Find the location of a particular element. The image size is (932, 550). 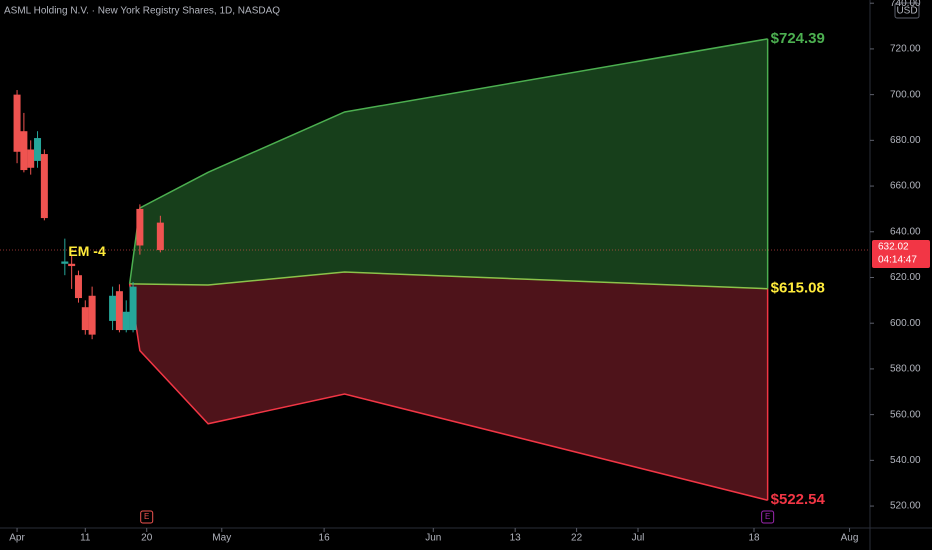

currency: USD is located at coordinates (906, 11).